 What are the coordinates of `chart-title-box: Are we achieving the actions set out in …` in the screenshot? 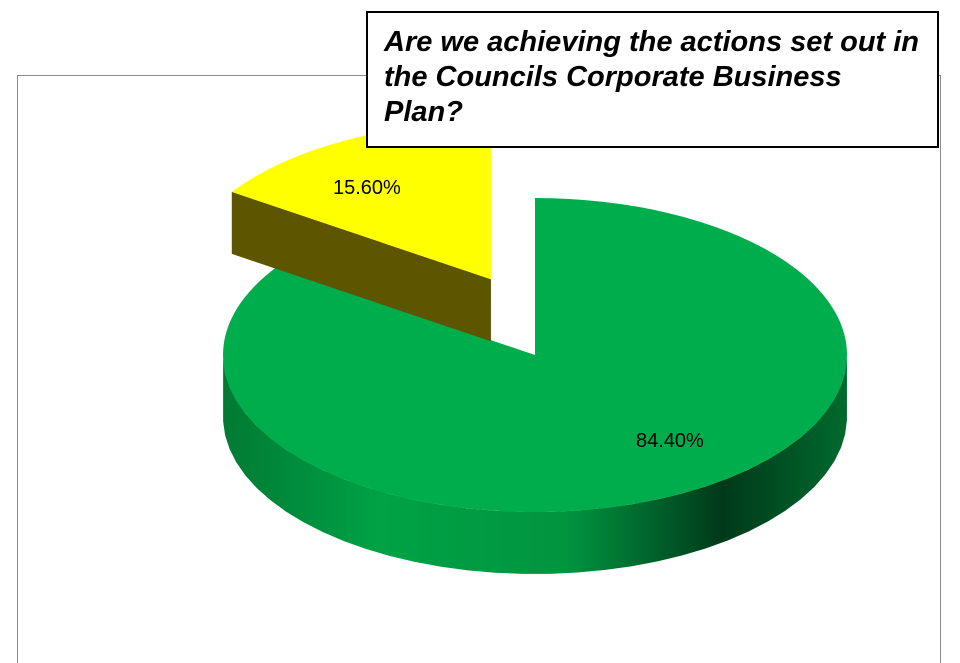 It's located at (652, 79).